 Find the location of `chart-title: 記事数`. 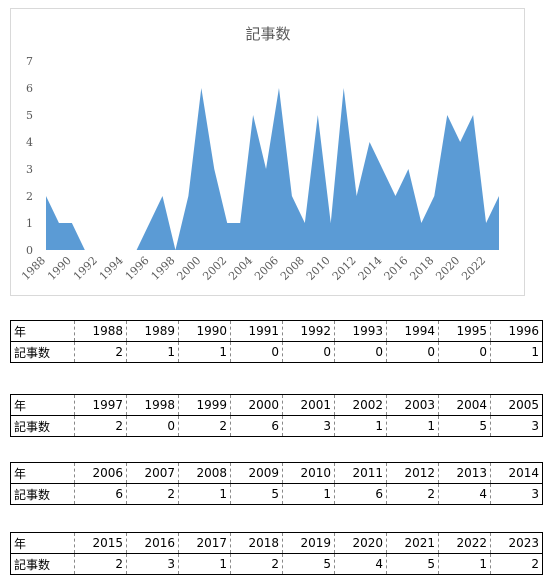

chart-title: 記事数 is located at coordinates (267, 34).